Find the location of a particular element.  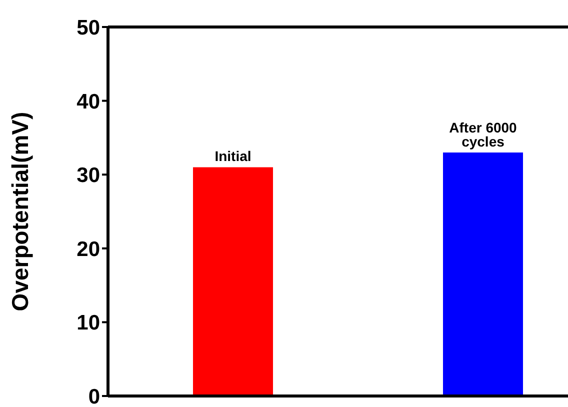

y-tick-label: 0 is located at coordinates (94, 396).